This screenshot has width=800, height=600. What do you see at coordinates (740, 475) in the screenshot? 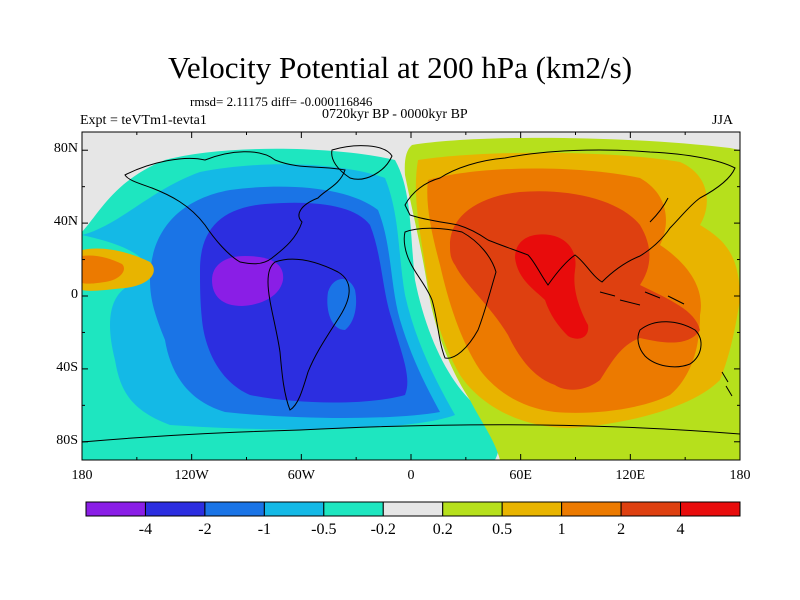
I see `lon-label-180e: 180` at bounding box center [740, 475].